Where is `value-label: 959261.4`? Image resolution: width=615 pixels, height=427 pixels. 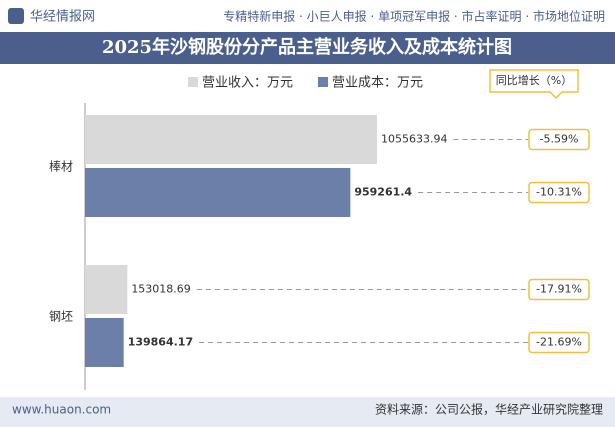
value-label: 959261.4 is located at coordinates (383, 192).